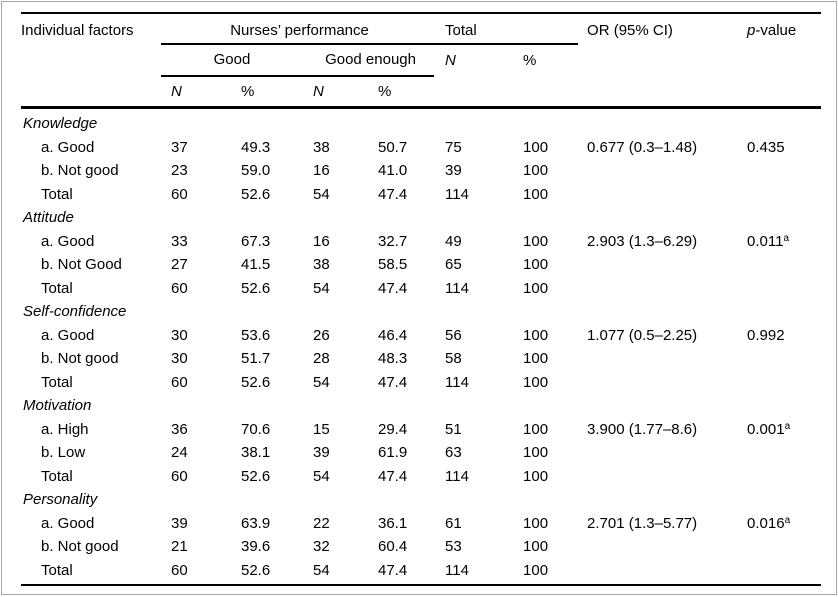 Image resolution: width=838 pixels, height=597 pixels. Describe the element at coordinates (421, 453) in the screenshot. I see `data-row: b. Low 24 38.1 39 61.9 63 100` at that location.